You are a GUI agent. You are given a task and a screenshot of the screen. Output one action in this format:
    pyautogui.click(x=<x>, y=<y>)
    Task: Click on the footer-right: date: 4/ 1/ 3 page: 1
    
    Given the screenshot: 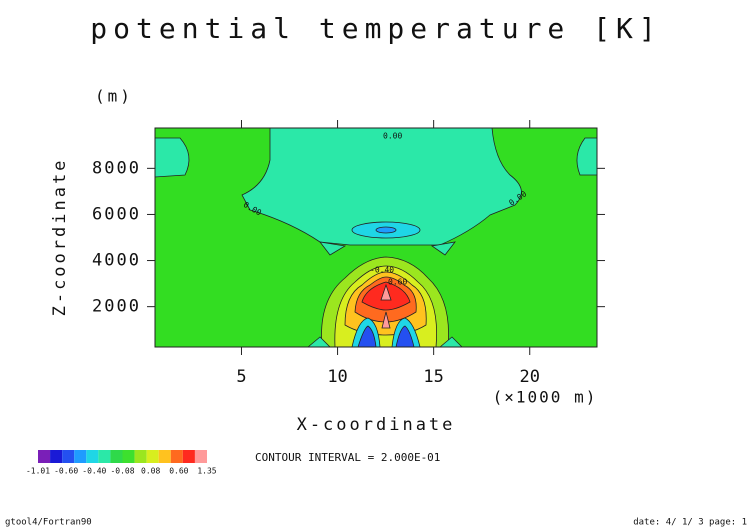 What is the action you would take?
    pyautogui.click(x=690, y=523)
    